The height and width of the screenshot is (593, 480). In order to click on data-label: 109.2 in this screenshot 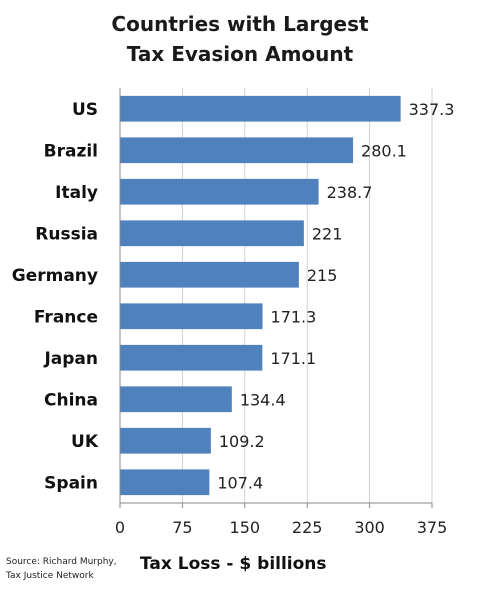, I will do `click(242, 441)`.